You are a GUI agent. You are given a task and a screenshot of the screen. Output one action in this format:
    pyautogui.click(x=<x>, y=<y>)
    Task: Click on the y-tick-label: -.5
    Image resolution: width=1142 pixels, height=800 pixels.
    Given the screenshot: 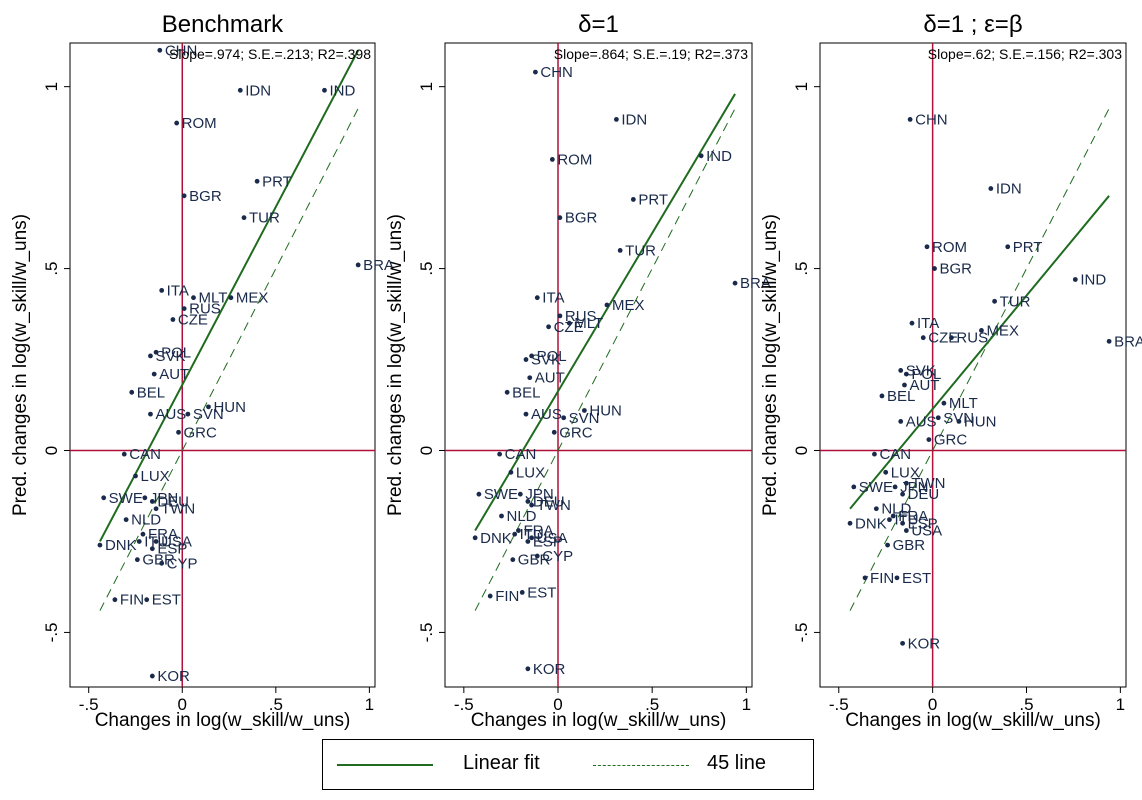 What is the action you would take?
    pyautogui.click(x=426, y=633)
    